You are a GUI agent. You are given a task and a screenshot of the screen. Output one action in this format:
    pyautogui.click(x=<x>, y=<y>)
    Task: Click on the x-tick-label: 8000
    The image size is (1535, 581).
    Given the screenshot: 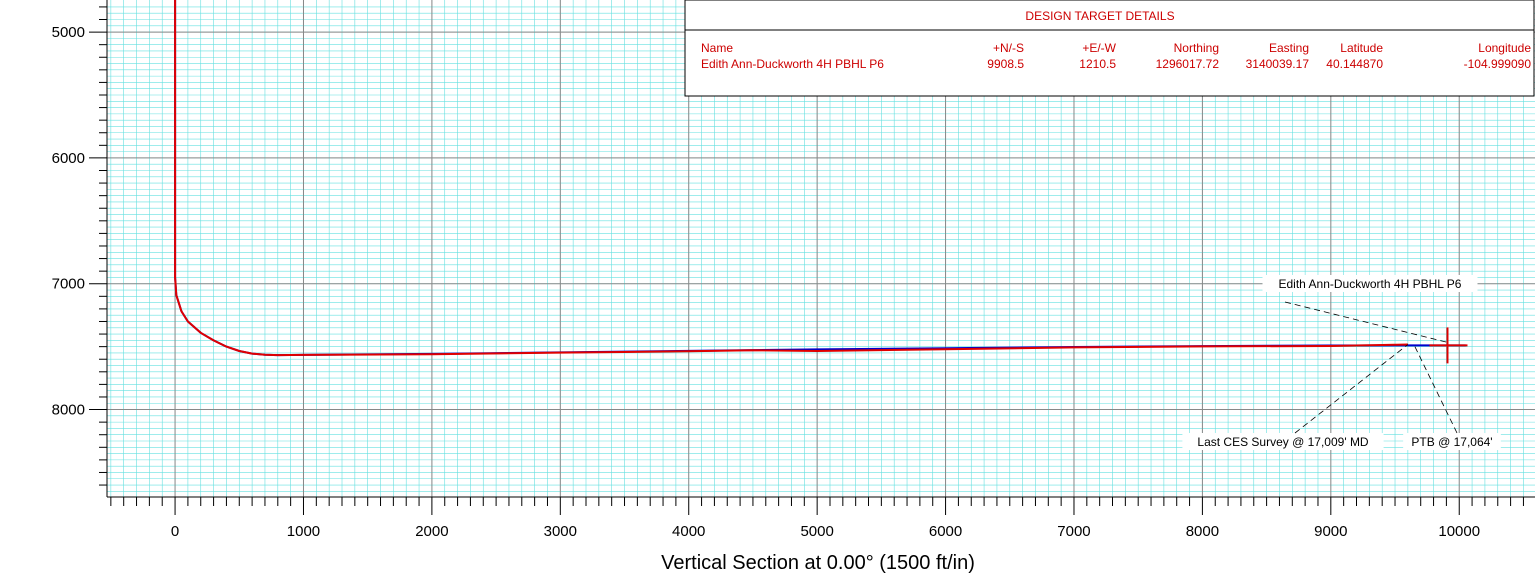 What is the action you would take?
    pyautogui.click(x=1202, y=531)
    